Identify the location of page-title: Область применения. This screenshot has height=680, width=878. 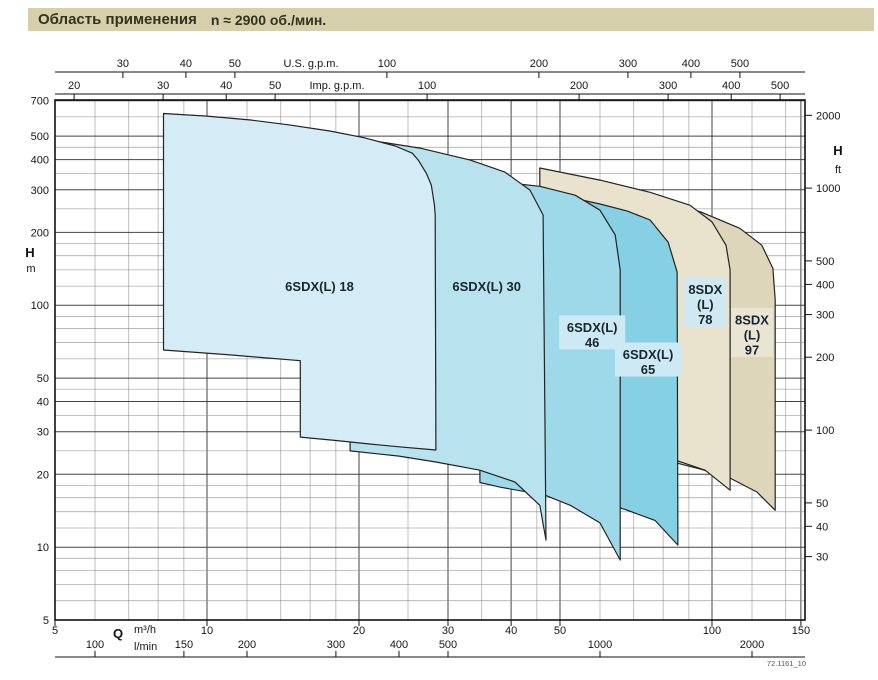
(117, 19).